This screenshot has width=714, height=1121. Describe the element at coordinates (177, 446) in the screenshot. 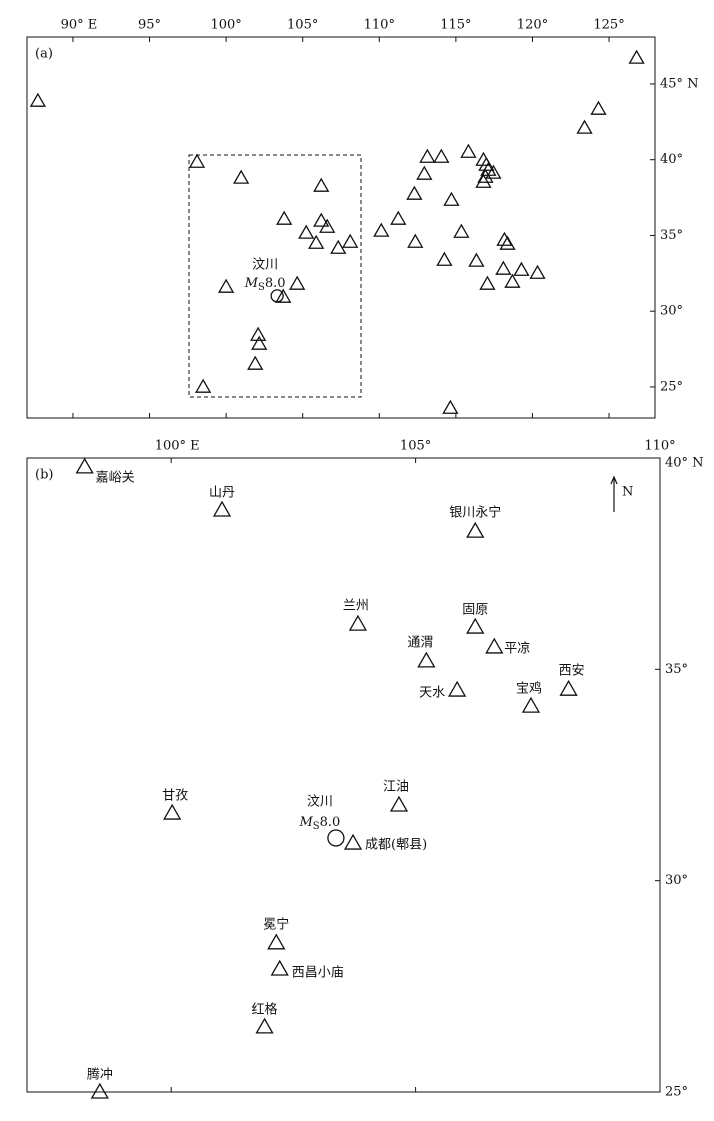

I see `x-tick-label: 100° E` at that location.